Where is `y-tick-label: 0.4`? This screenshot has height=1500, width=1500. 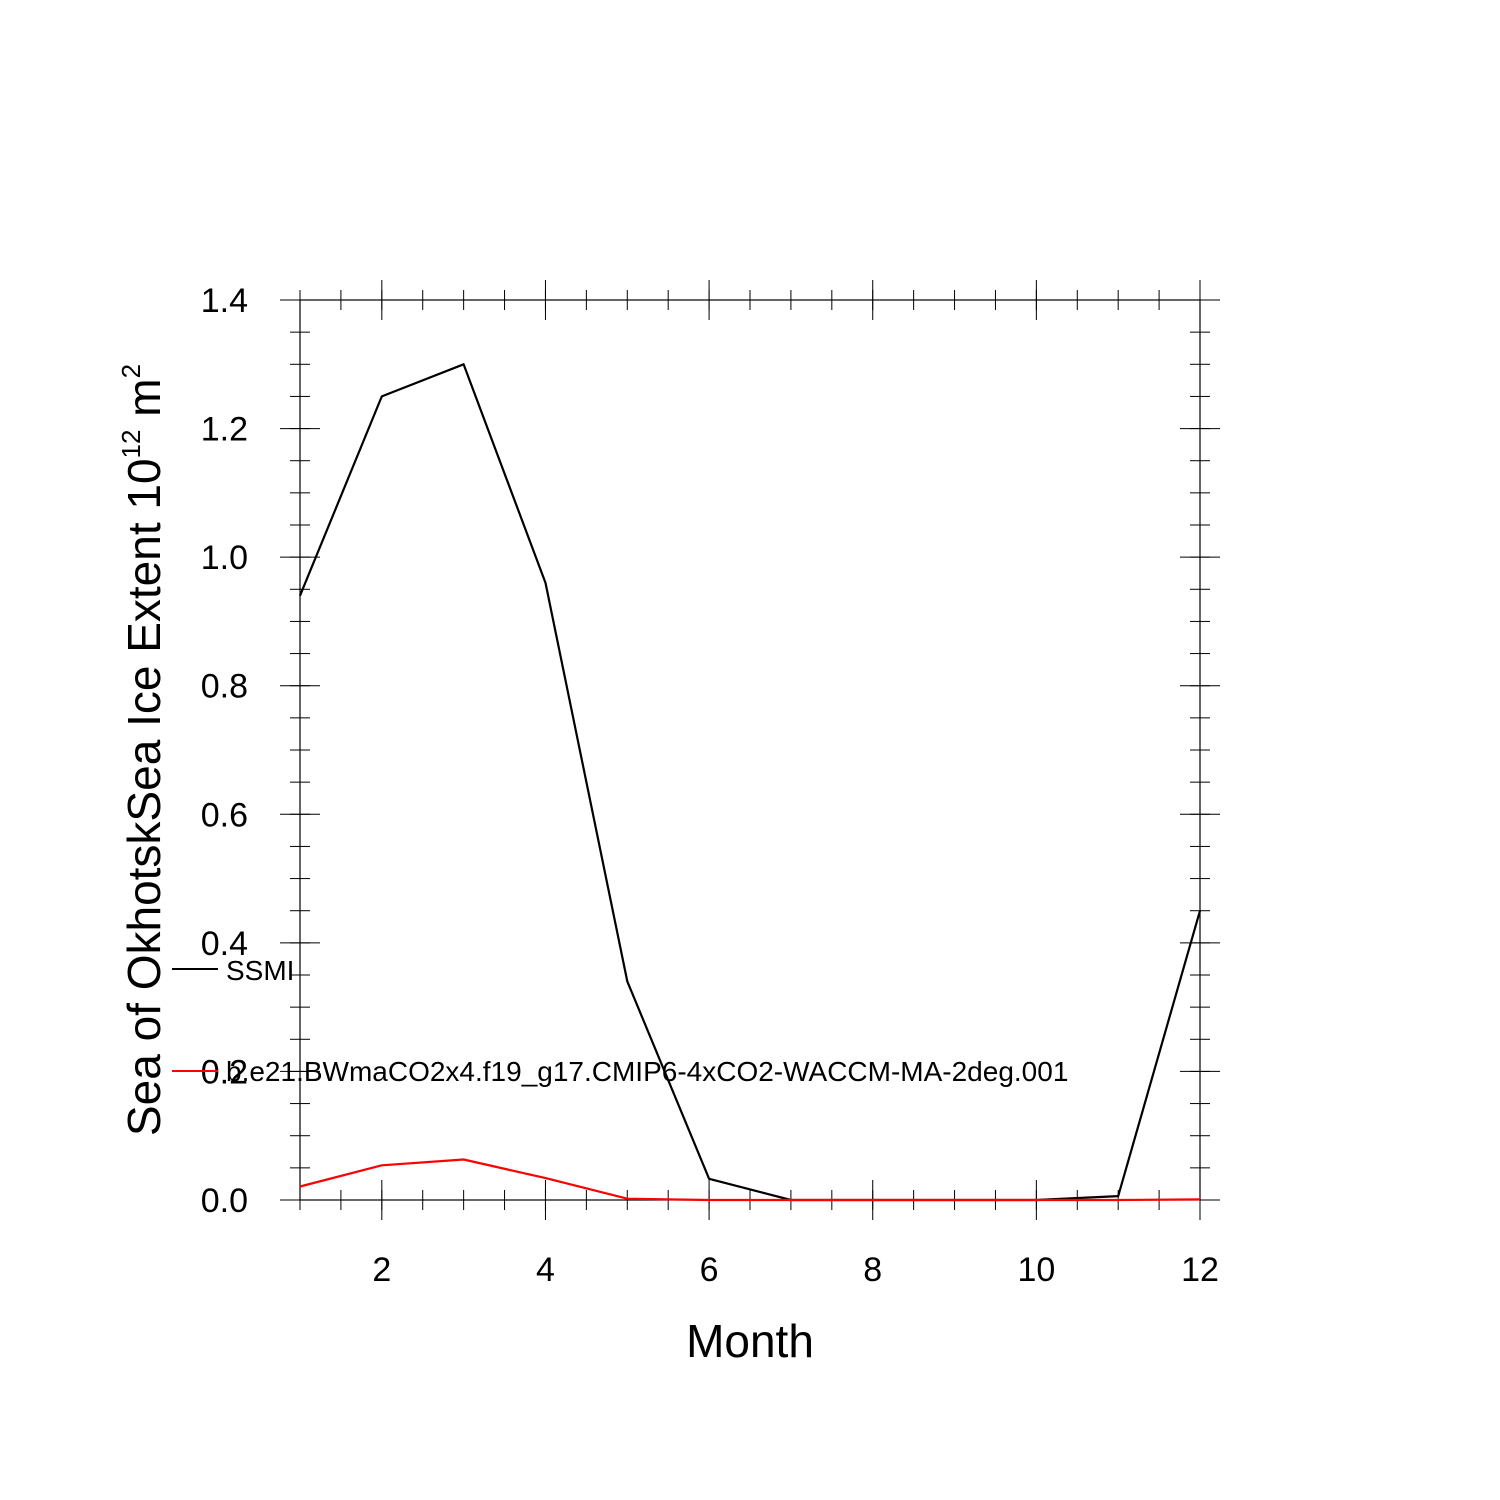
y-tick-label: 0.4 is located at coordinates (224, 944).